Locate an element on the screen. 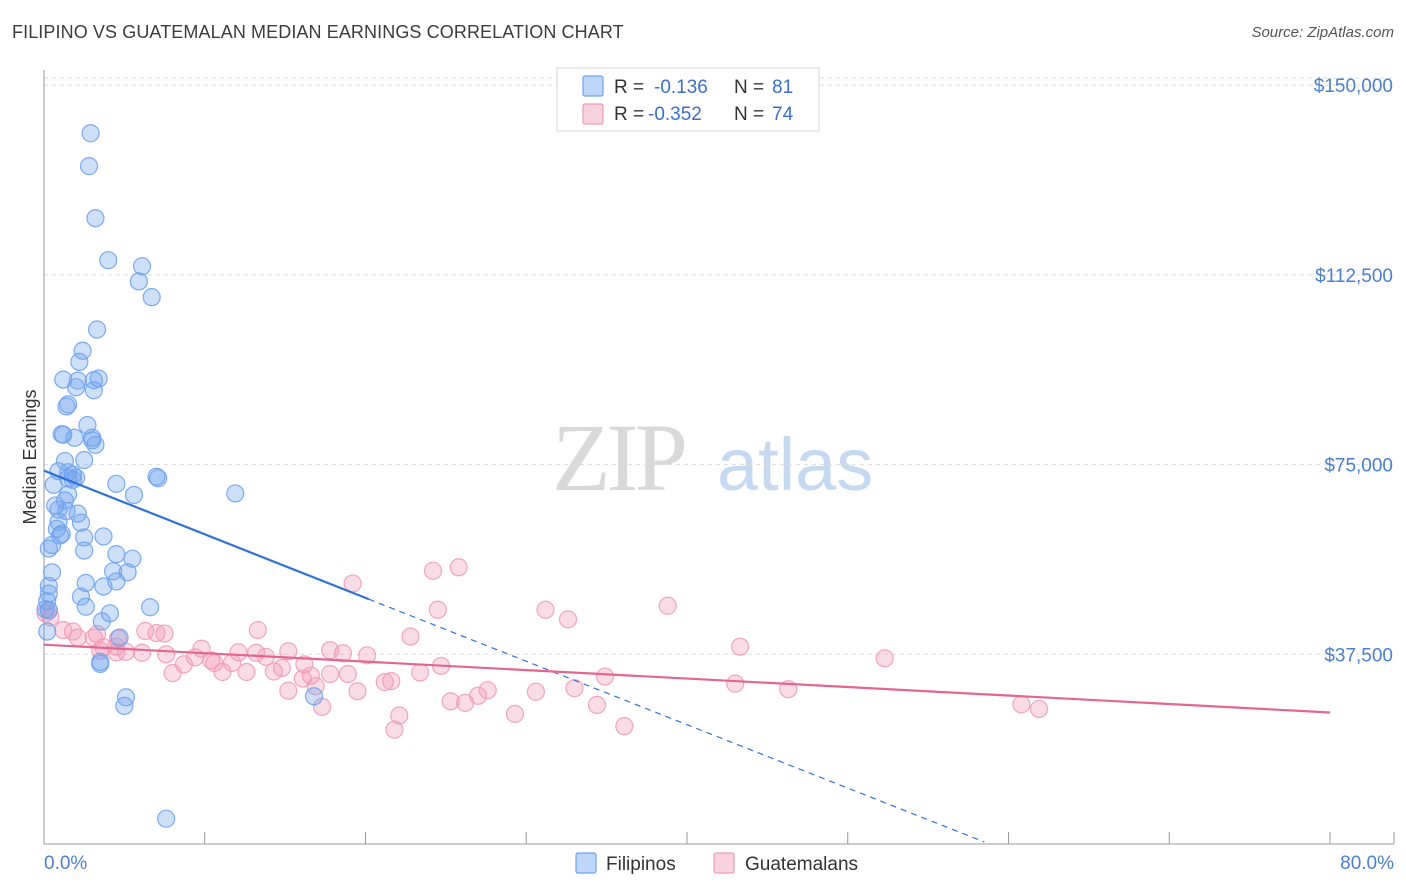 Image resolution: width=1406 pixels, height=892 pixels. y-tick-label: $37,500 is located at coordinates (1358, 655).